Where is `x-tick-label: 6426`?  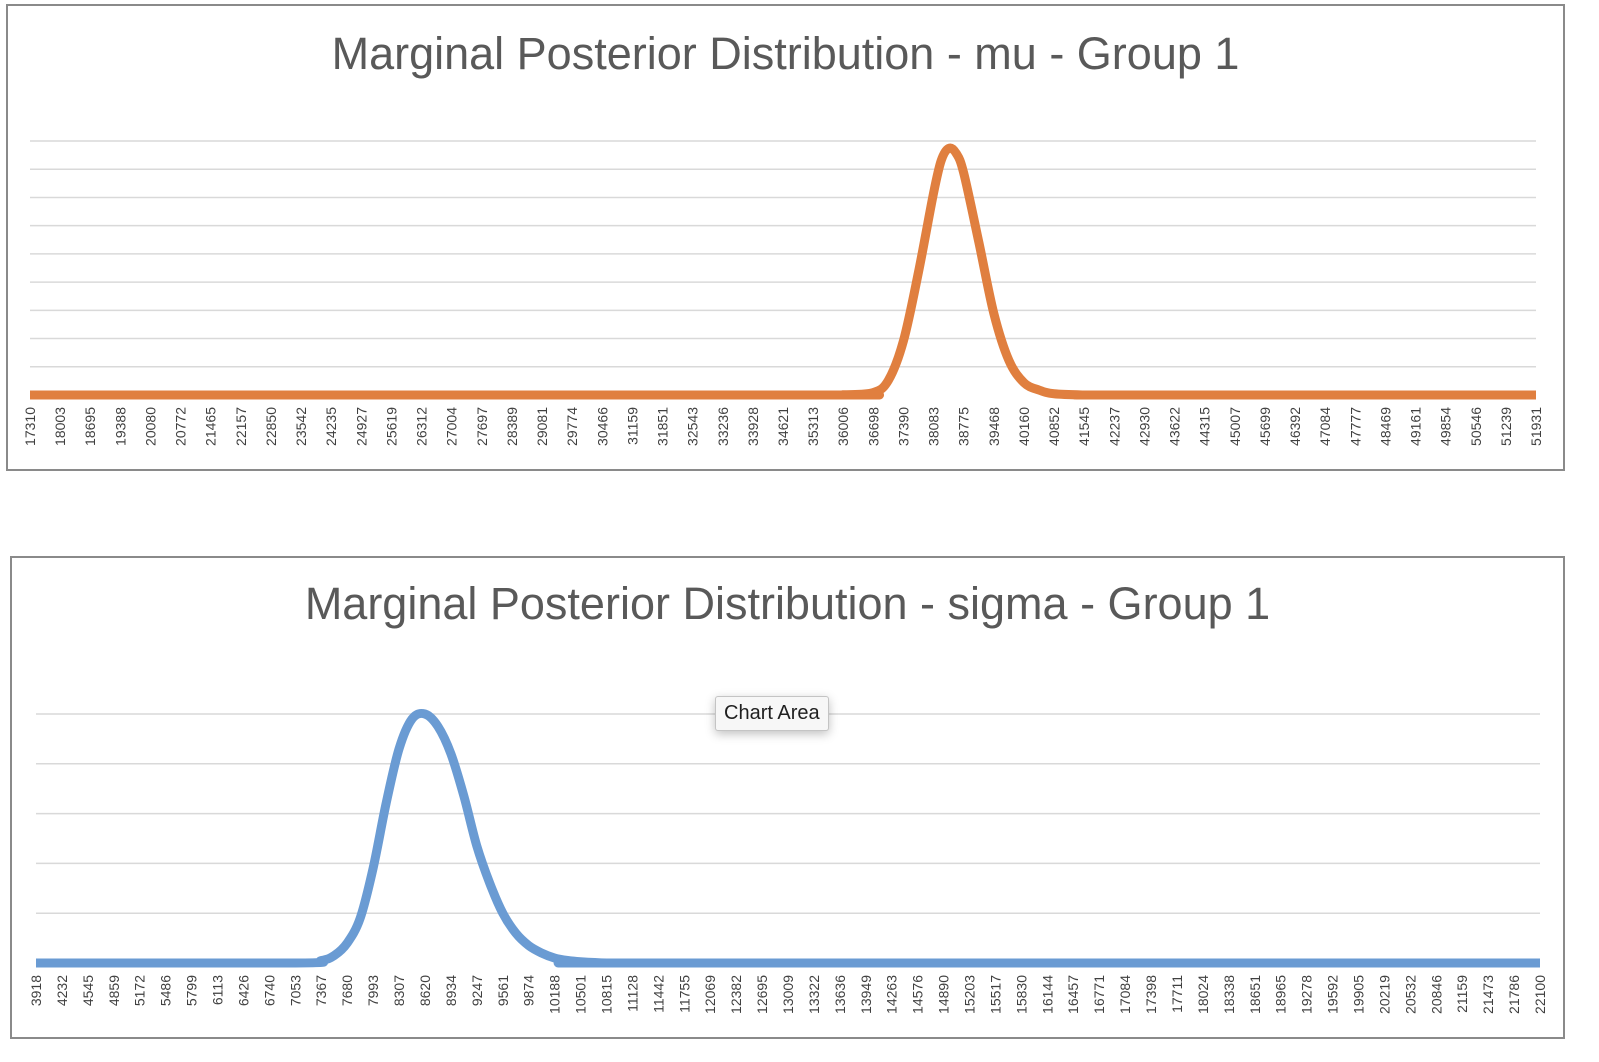 x-tick-label: 6426 is located at coordinates (243, 990).